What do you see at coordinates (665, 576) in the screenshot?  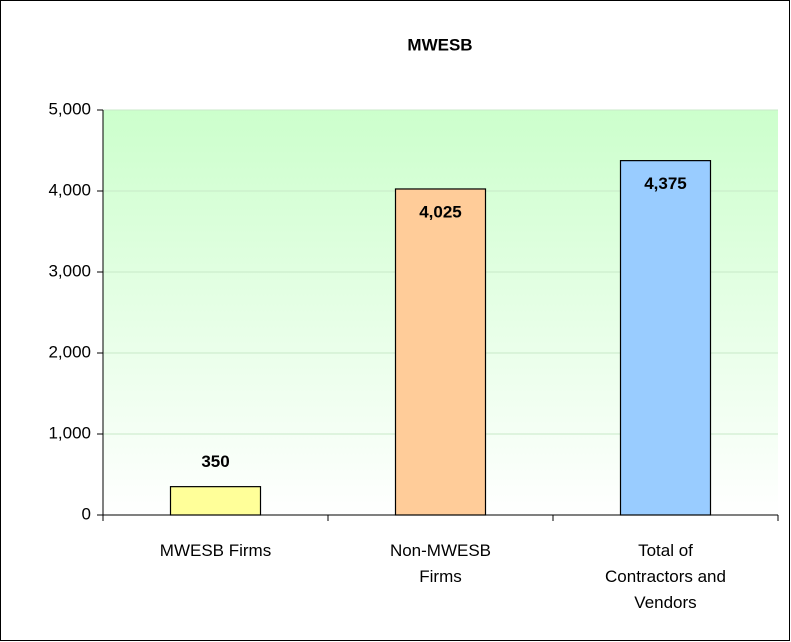 I see `x-tick-label: Total of Contractors and Vendors` at bounding box center [665, 576].